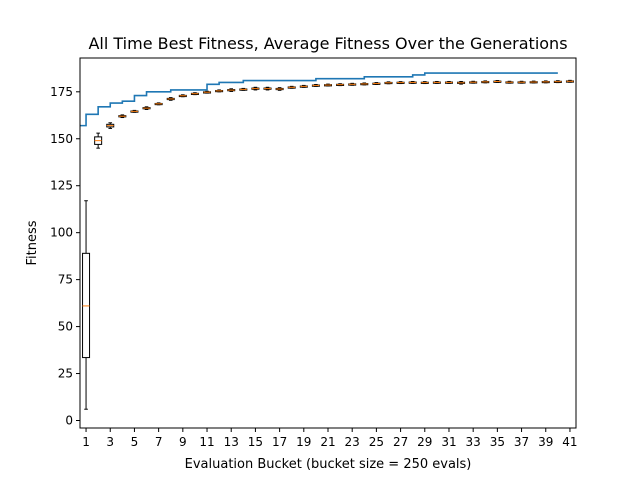  Describe the element at coordinates (183, 442) in the screenshot. I see `x-tick-label-9: 9` at that location.